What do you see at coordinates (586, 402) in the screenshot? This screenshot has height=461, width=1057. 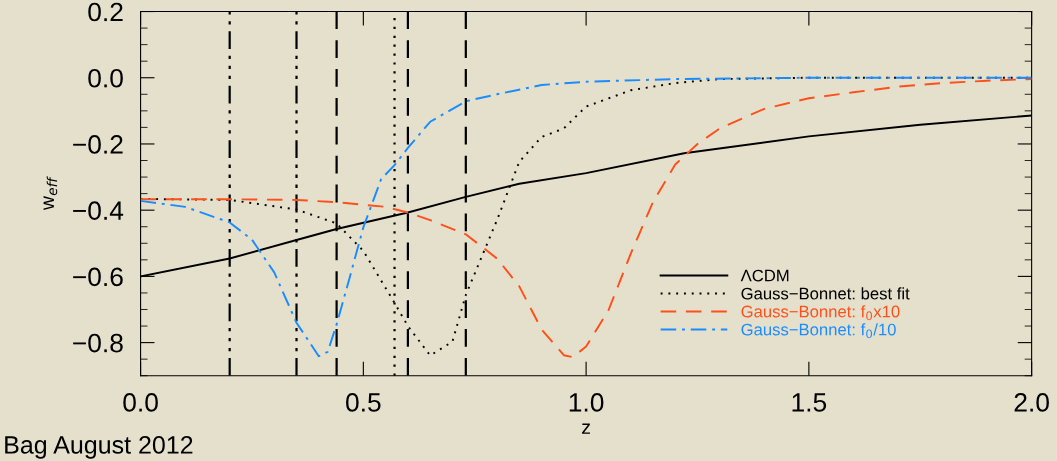 I see `x-tick-label: 1.0` at bounding box center [586, 402].